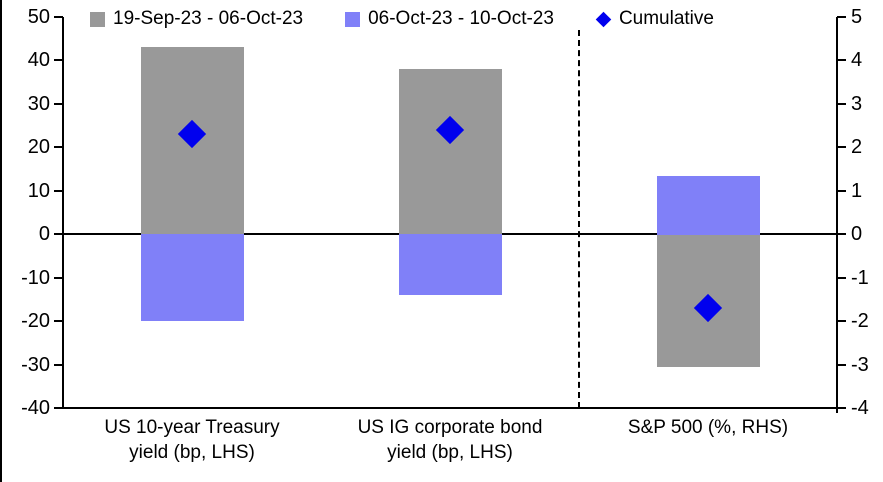 This screenshot has height=482, width=883. What do you see at coordinates (857, 147) in the screenshot?
I see `right-axis-tick-label: 2` at bounding box center [857, 147].